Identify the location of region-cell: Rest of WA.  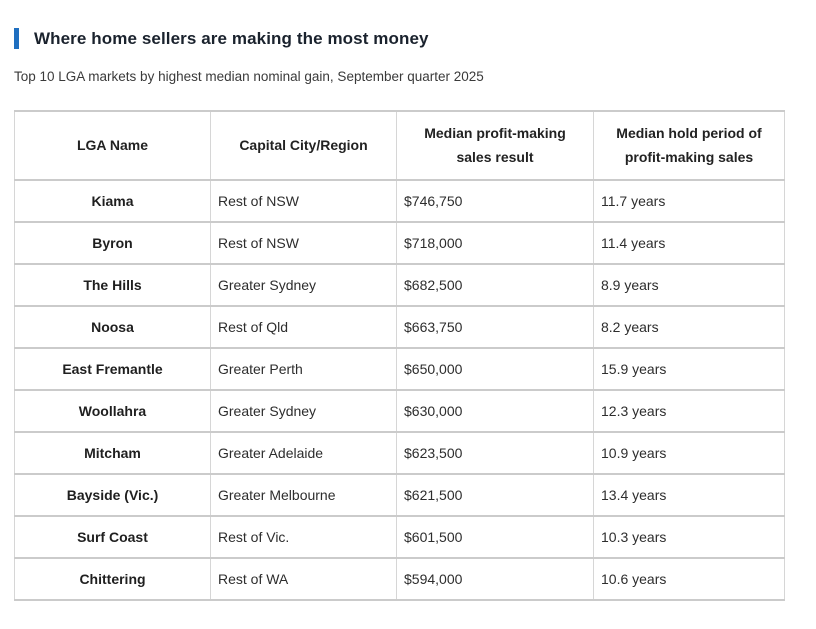
(303, 579).